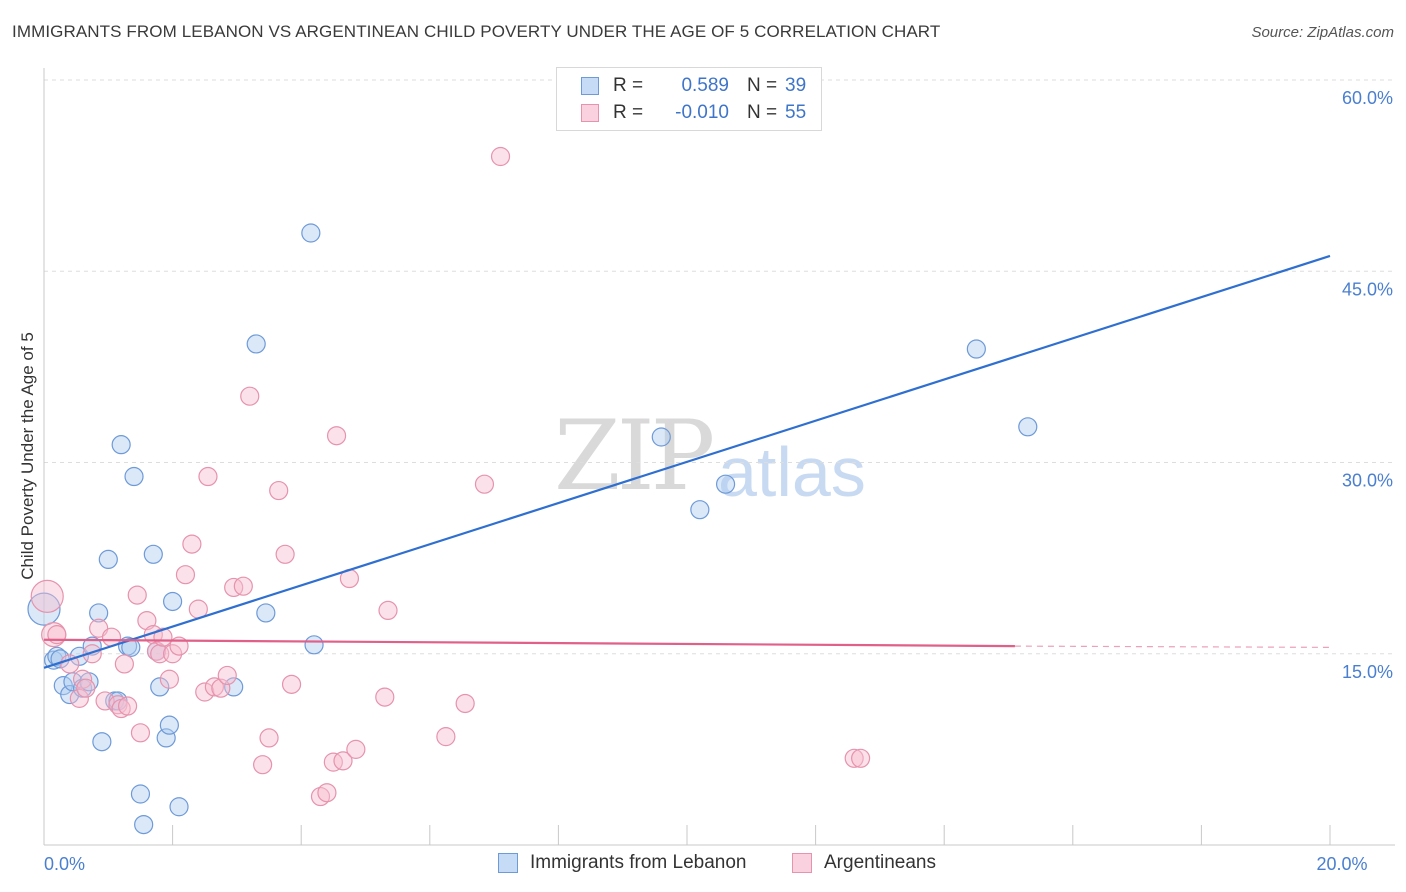  I want to click on y-tick-label: 15.0%, so click(1367, 672).